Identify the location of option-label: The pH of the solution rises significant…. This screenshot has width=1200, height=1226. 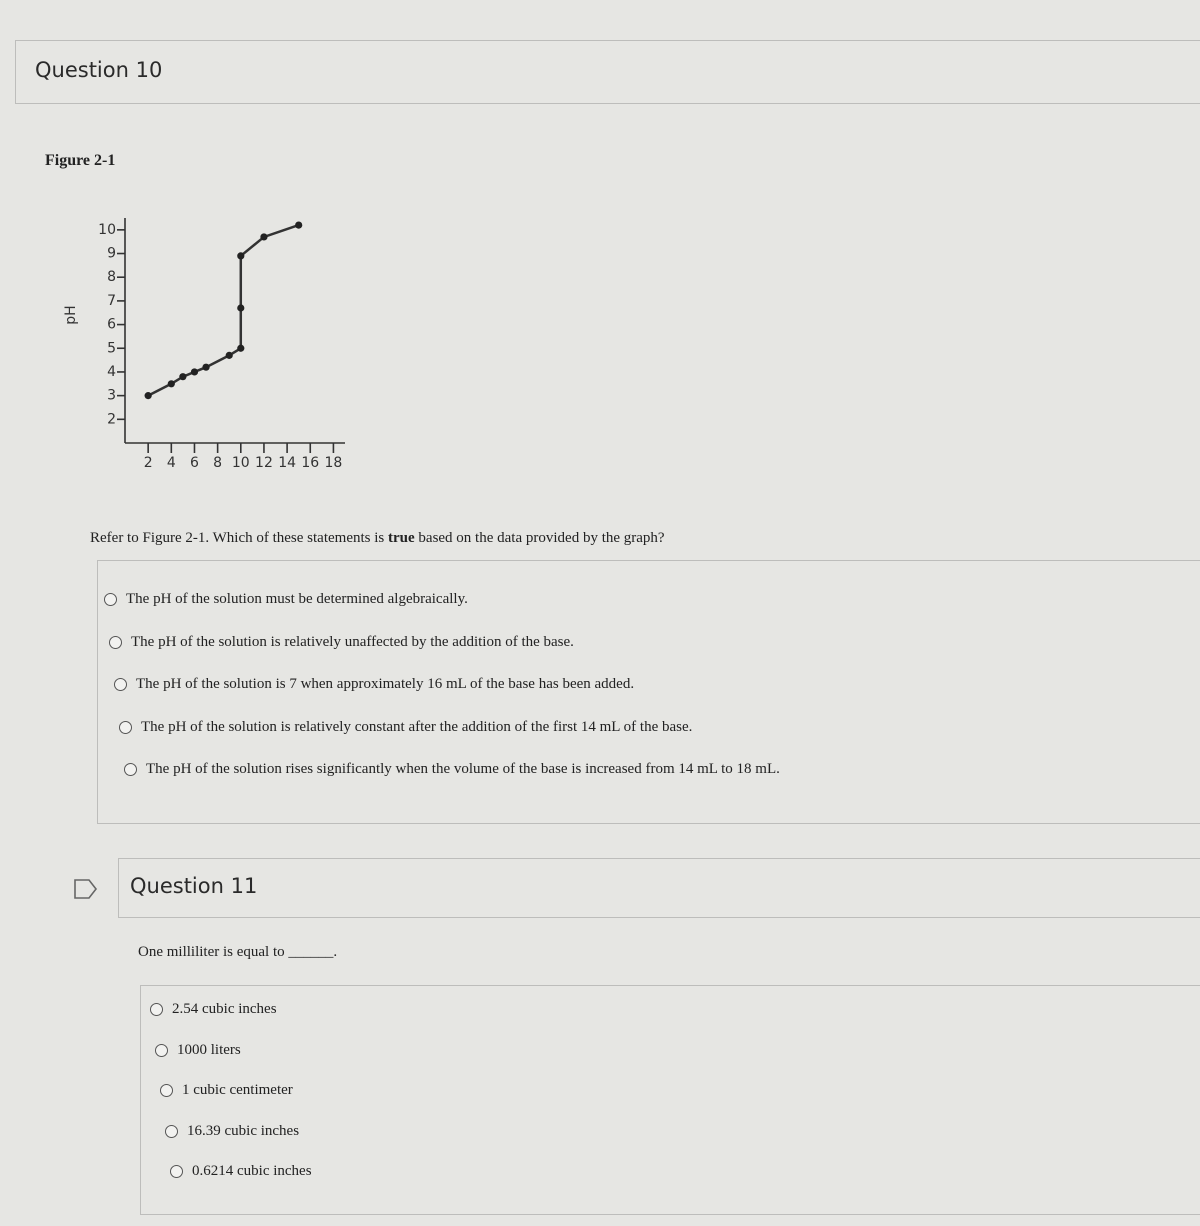
(463, 769).